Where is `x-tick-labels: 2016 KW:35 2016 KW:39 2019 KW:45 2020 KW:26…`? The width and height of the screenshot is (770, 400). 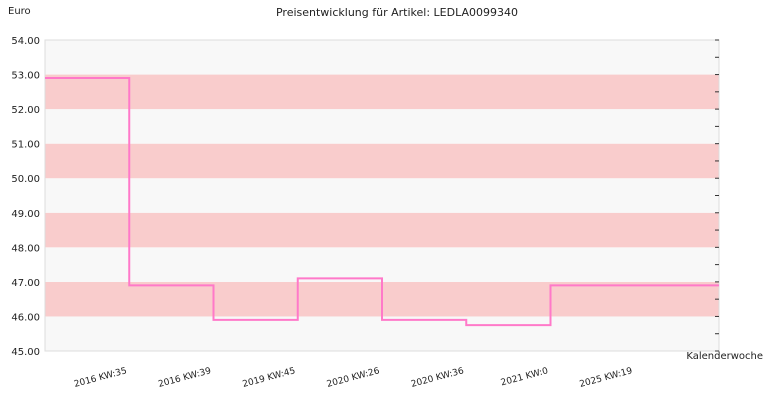 x-tick-labels: 2016 KW:35 2016 KW:39 2019 KW:45 2020 KW:26… is located at coordinates (353, 378).